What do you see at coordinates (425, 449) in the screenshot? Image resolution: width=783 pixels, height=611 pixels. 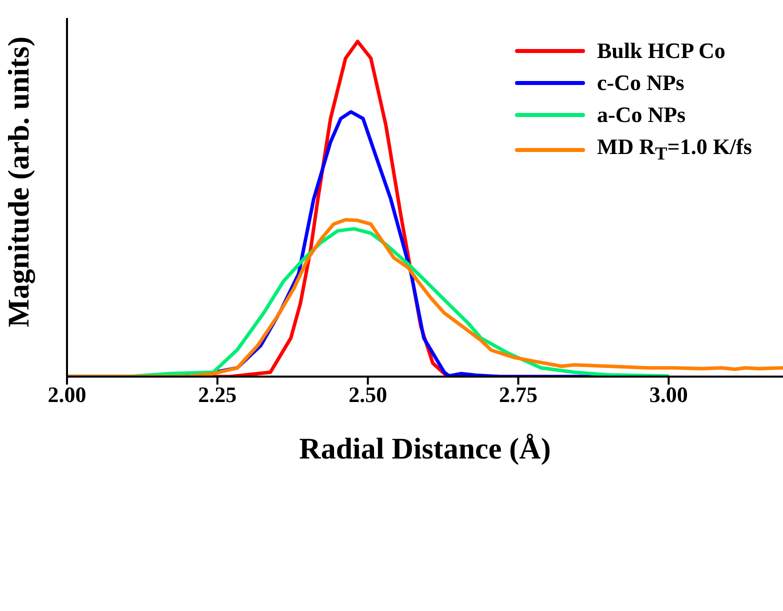 I see `x-axis-title: Radial Distance (Å)` at bounding box center [425, 449].